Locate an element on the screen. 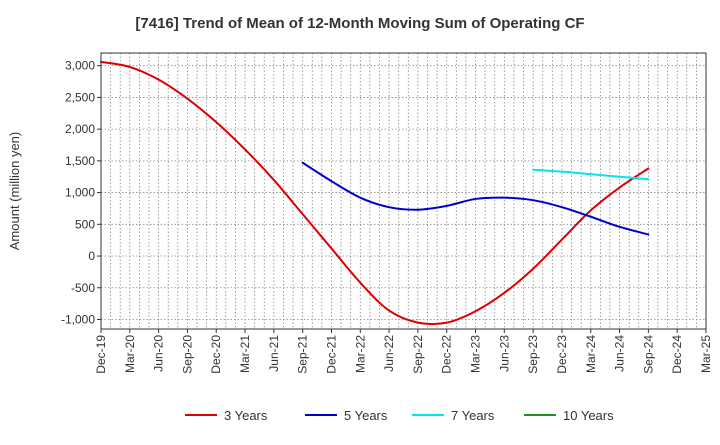 This screenshot has width=720, height=445. x-tick-label: Mar-22 is located at coordinates (360, 354).